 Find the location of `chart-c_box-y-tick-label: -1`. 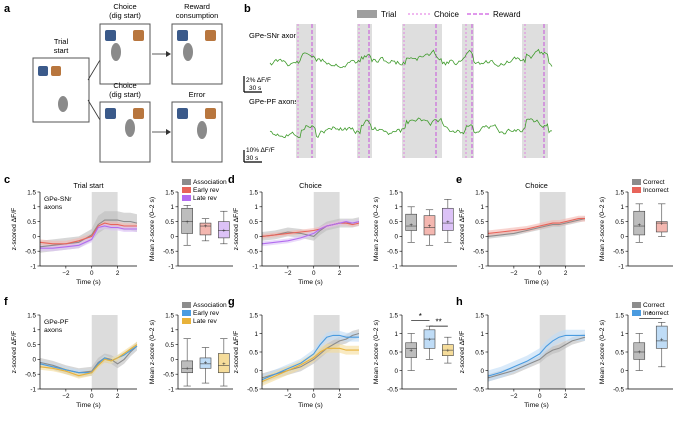

chart-c_box-y-tick-label: -1 is located at coordinates (171, 266).